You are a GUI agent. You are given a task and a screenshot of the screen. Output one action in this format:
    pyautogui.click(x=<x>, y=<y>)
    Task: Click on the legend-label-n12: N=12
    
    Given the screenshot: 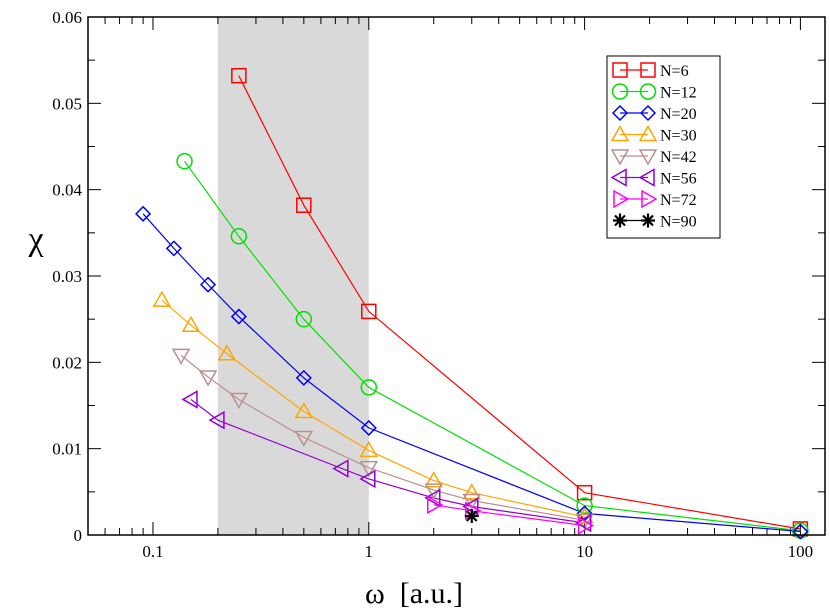 What is the action you would take?
    pyautogui.click(x=678, y=93)
    